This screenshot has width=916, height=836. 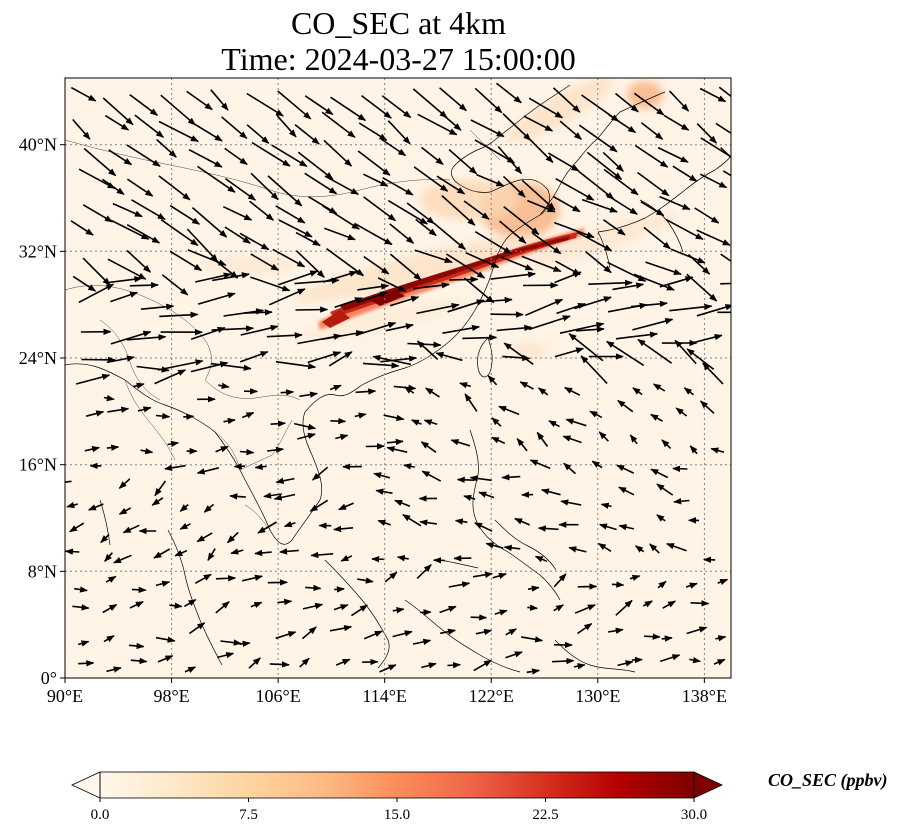 I want to click on colorbar-tick-label: 7.5, so click(x=248, y=815).